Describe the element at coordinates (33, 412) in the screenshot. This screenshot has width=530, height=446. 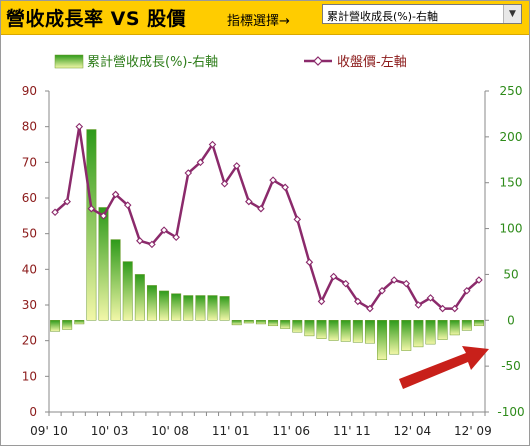
I see `left-axis-tick-label: 0` at that location.